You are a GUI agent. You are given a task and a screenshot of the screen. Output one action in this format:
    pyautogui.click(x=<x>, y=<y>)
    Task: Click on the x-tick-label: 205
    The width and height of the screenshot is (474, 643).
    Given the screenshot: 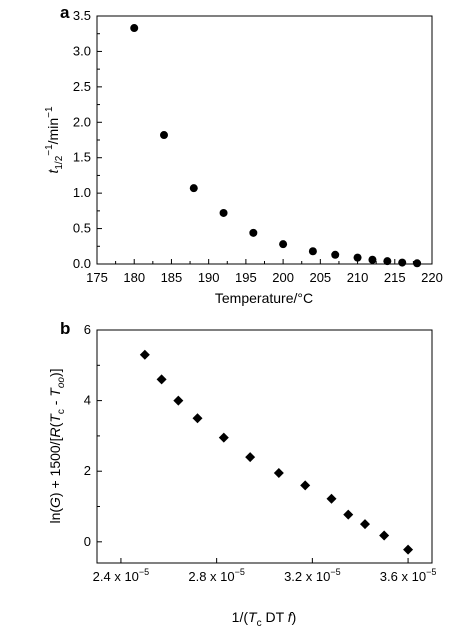 What is the action you would take?
    pyautogui.click(x=320, y=277)
    